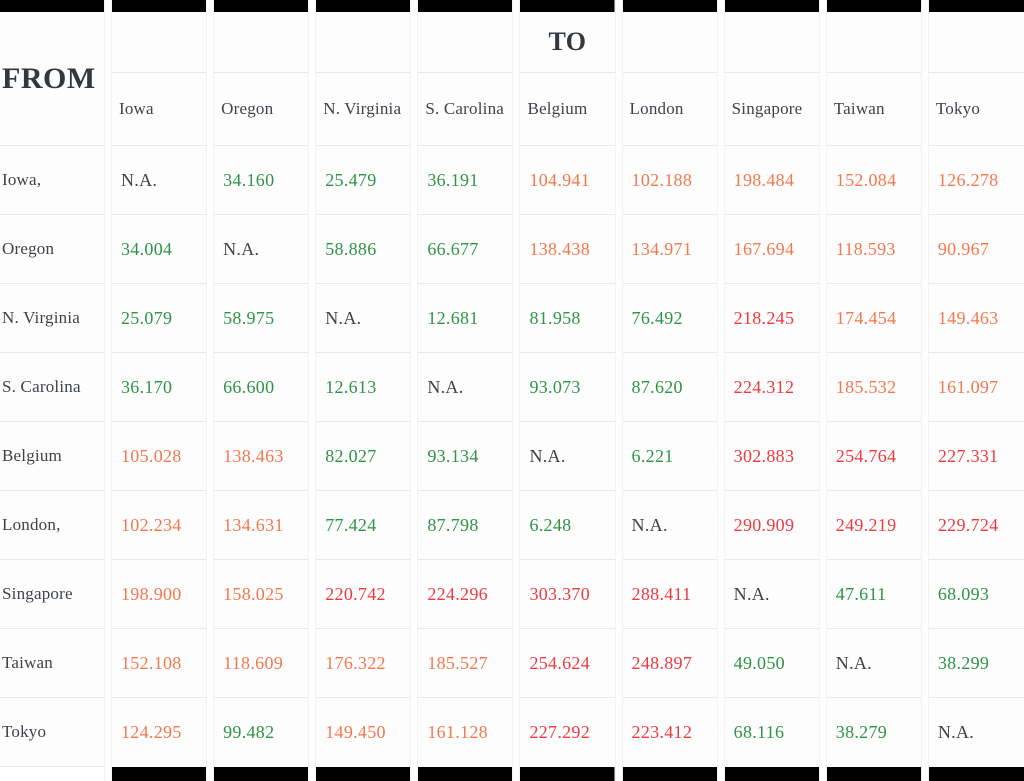  Describe the element at coordinates (555, 386) in the screenshot. I see `latency-value: 93.073` at that location.